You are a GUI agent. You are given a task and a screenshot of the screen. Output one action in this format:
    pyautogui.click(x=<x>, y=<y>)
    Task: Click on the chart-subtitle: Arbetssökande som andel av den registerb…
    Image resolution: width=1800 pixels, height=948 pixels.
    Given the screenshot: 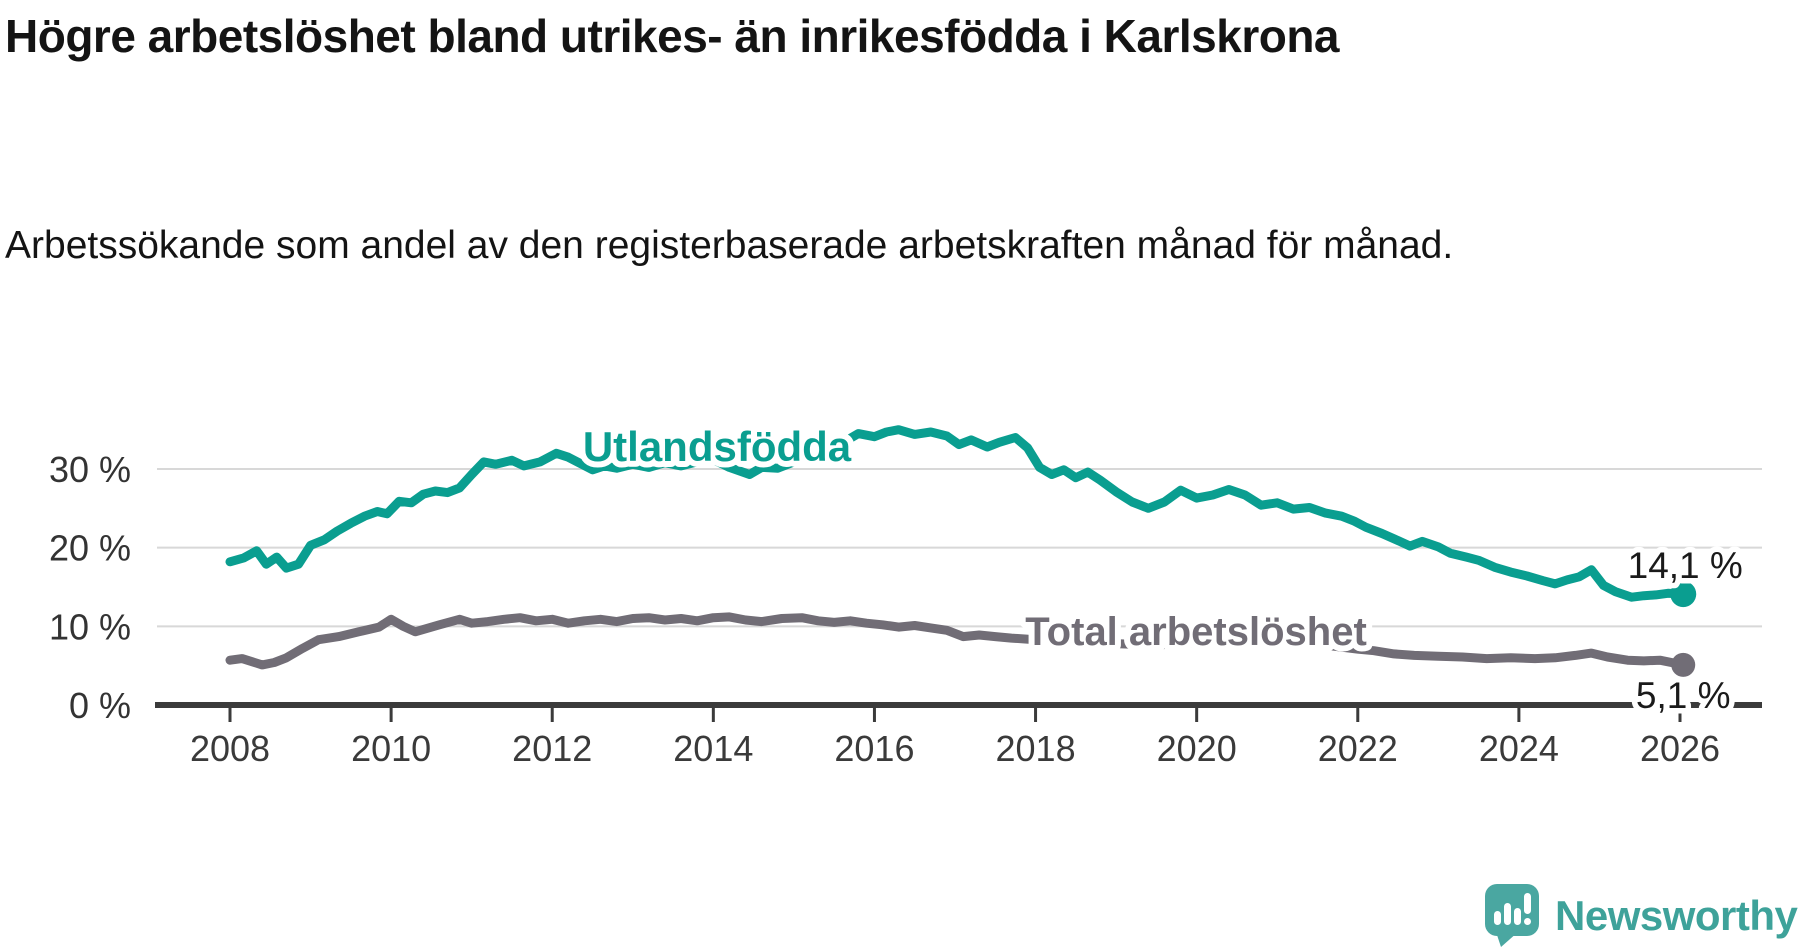 What is the action you would take?
    pyautogui.click(x=729, y=245)
    